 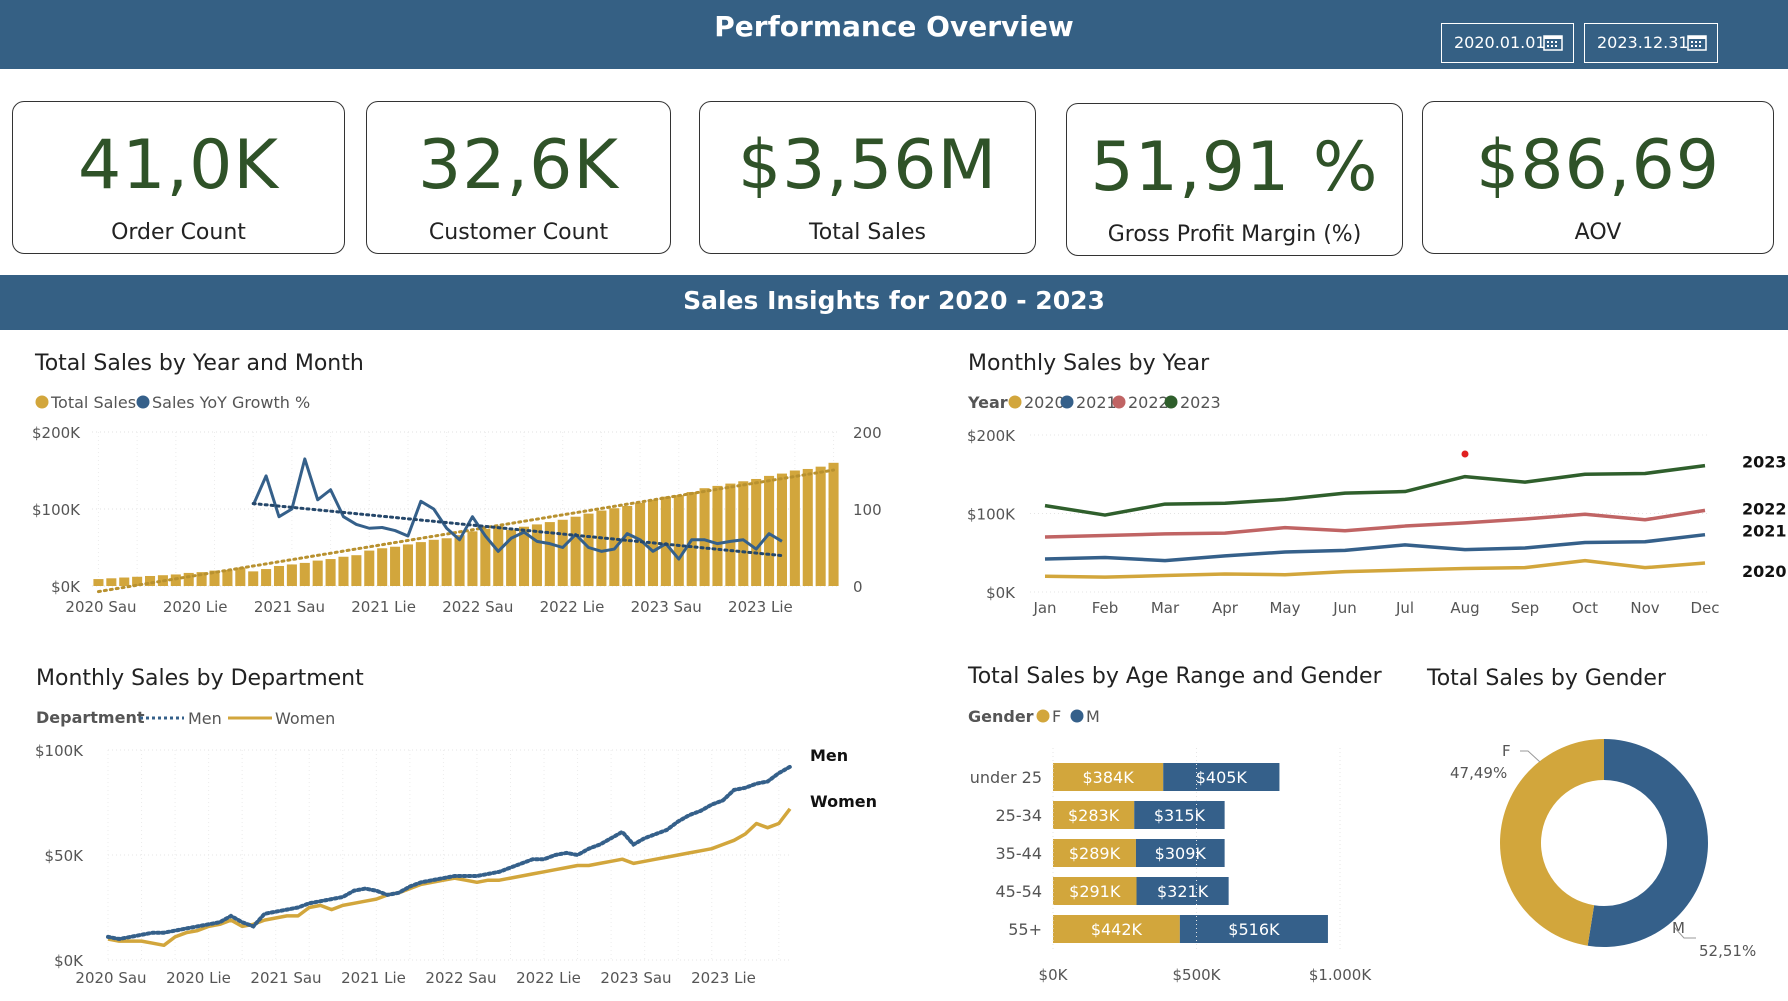 I want to click on kpi-label: Total Sales, so click(x=867, y=232).